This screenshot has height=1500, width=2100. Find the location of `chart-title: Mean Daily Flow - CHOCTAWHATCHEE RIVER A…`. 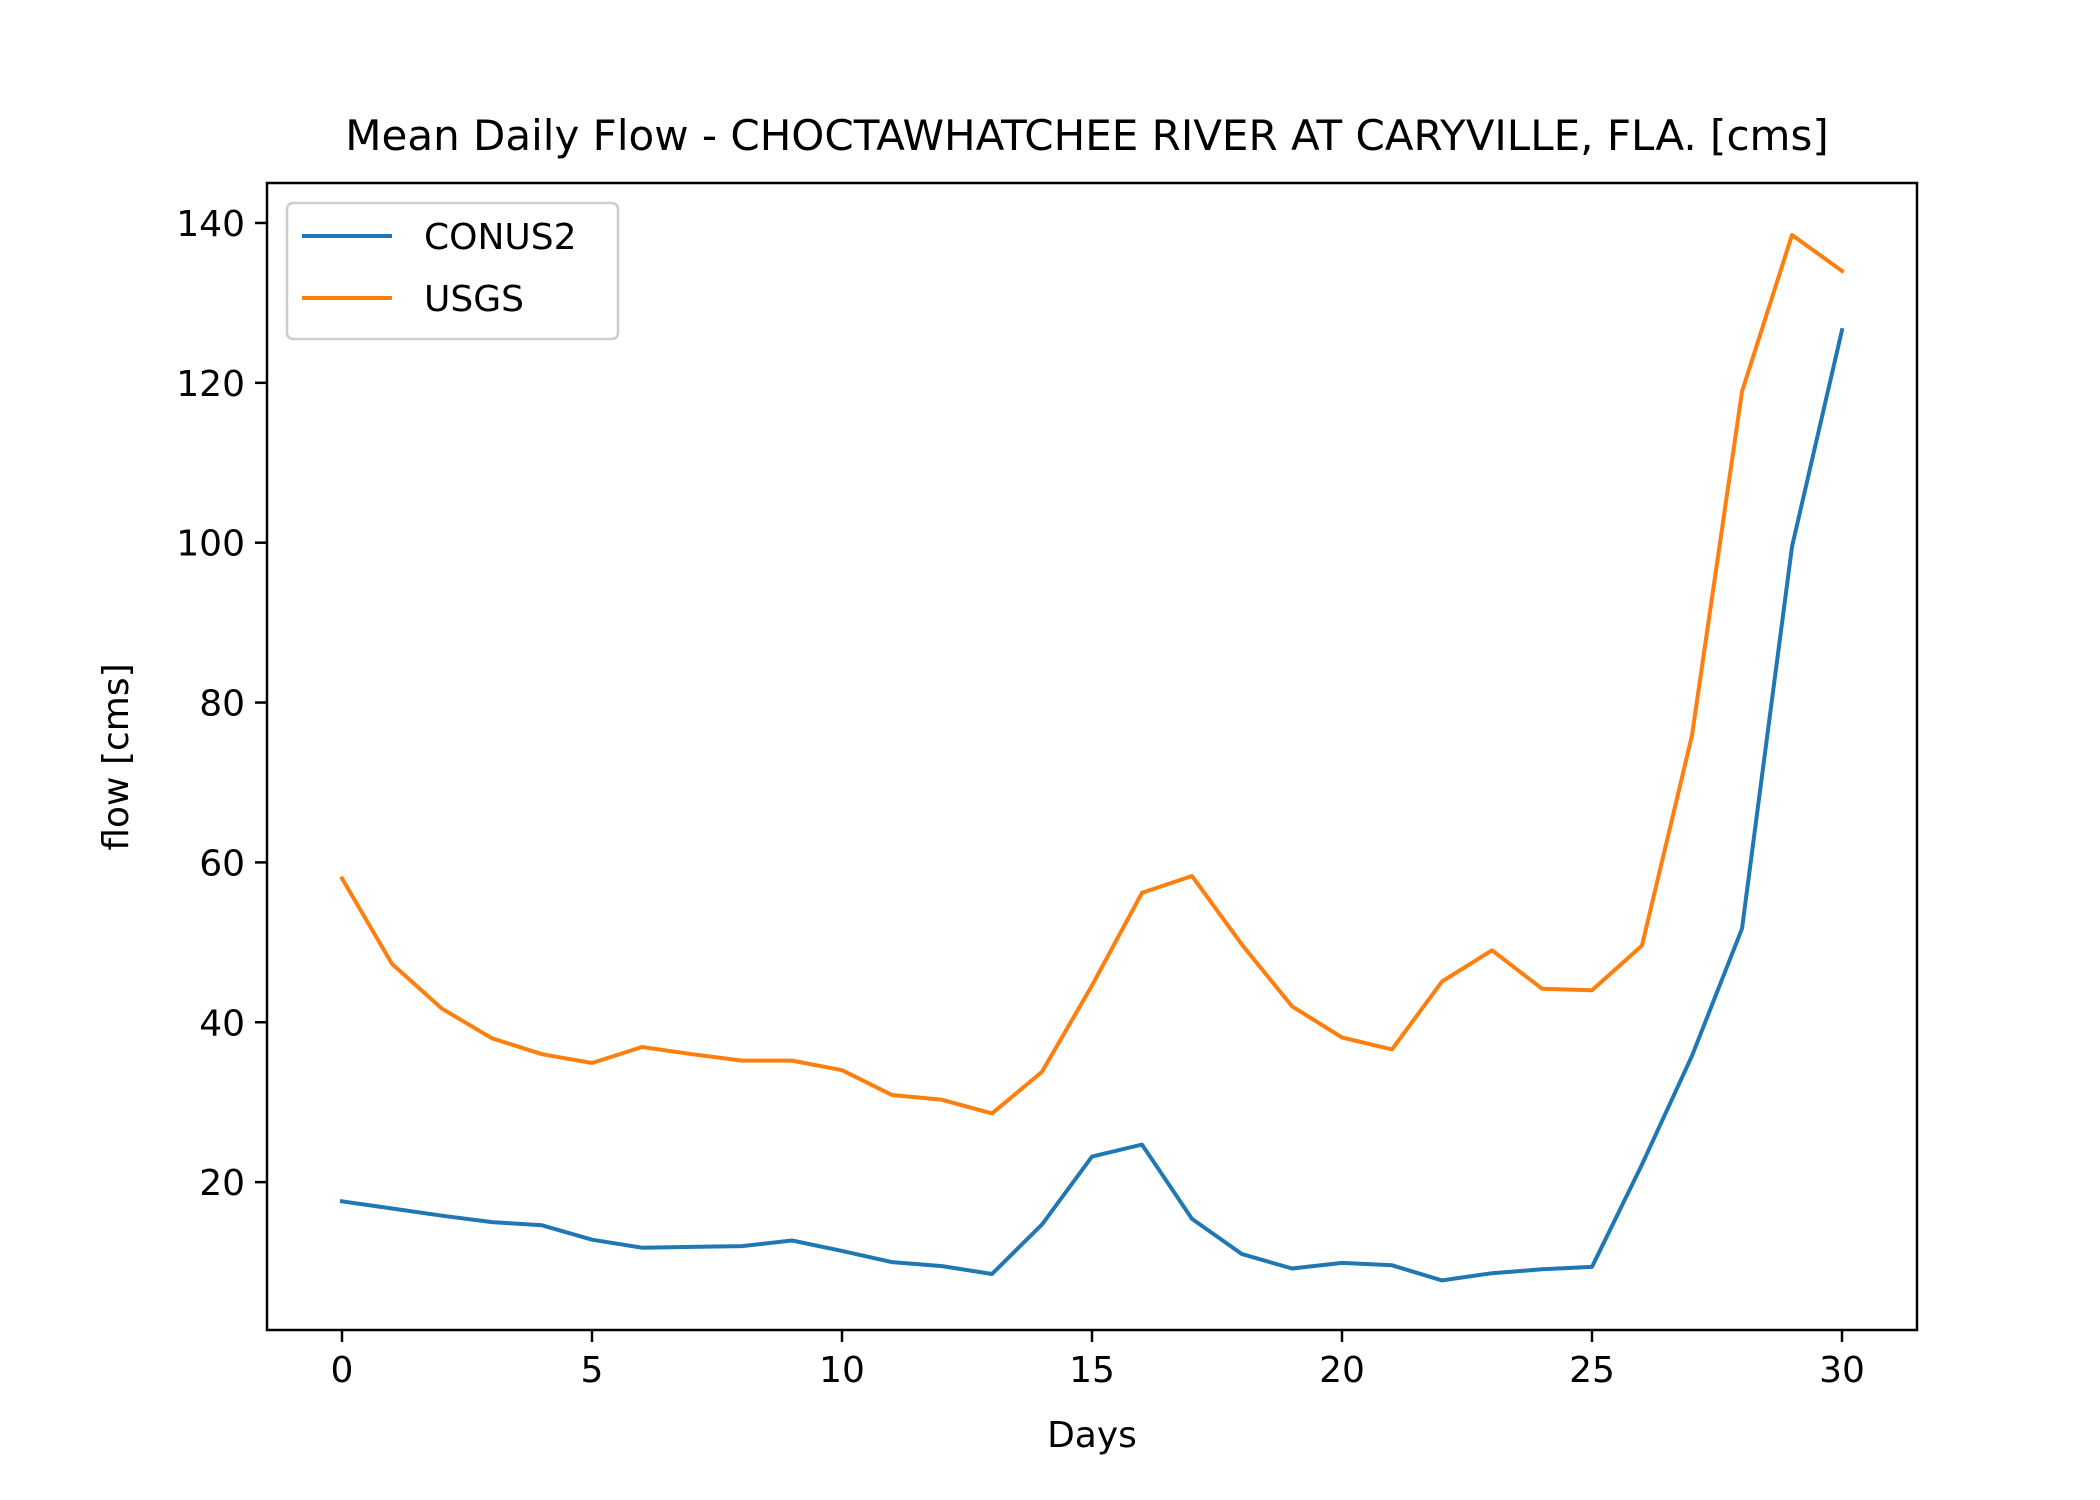

chart-title: Mean Daily Flow - CHOCTAWHATCHEE RIVER A… is located at coordinates (1086, 135).